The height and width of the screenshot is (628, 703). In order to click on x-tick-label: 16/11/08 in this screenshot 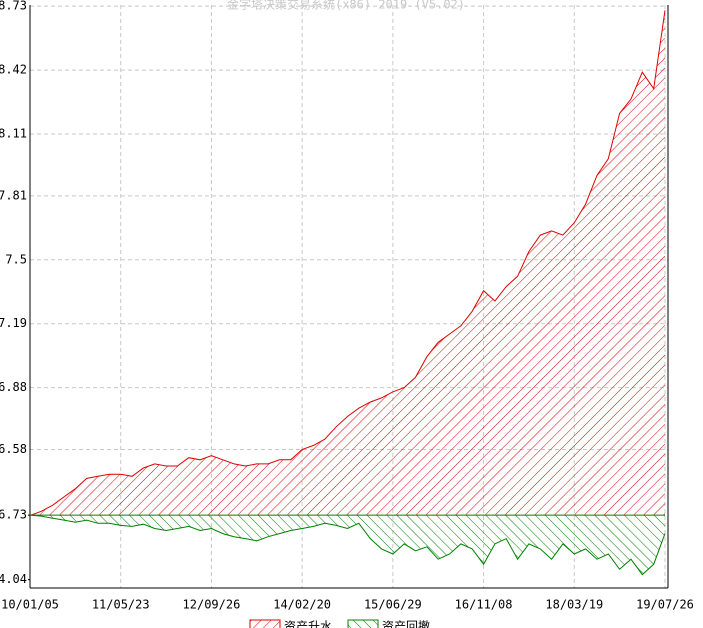, I will do `click(484, 605)`.